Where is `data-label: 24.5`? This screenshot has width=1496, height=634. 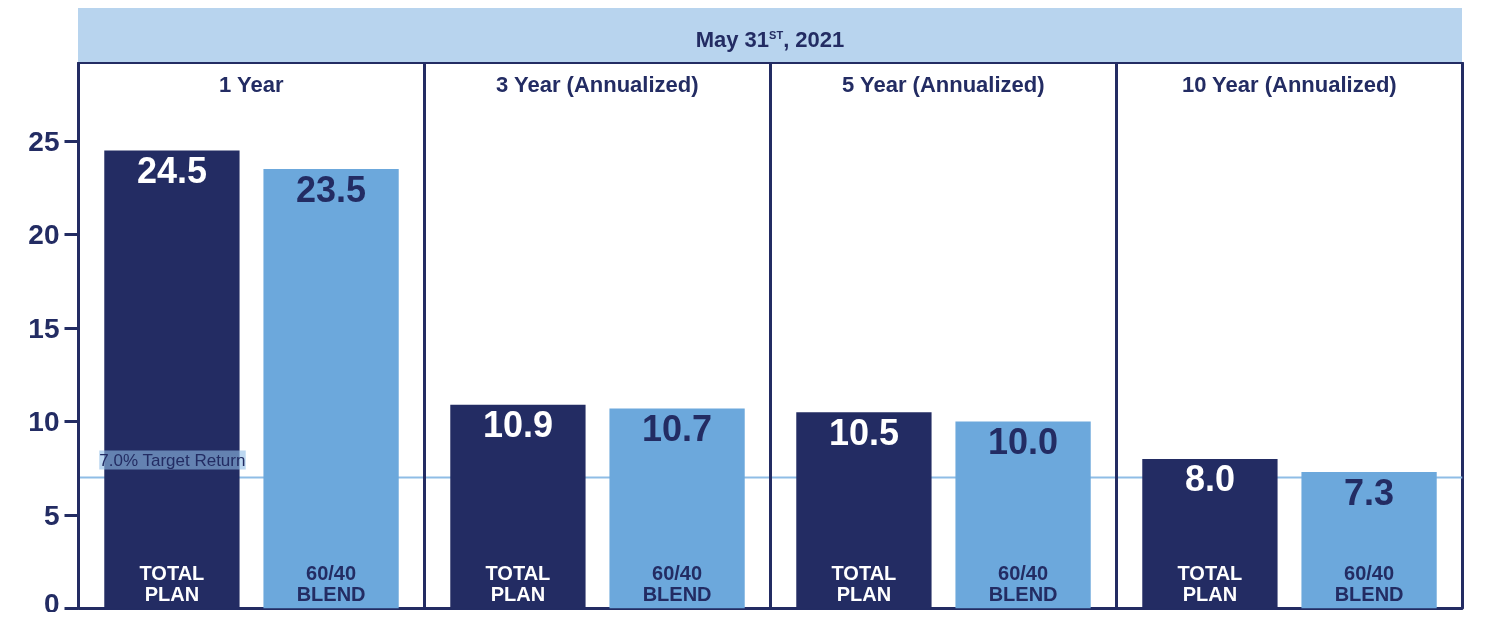
data-label: 24.5 is located at coordinates (171, 170).